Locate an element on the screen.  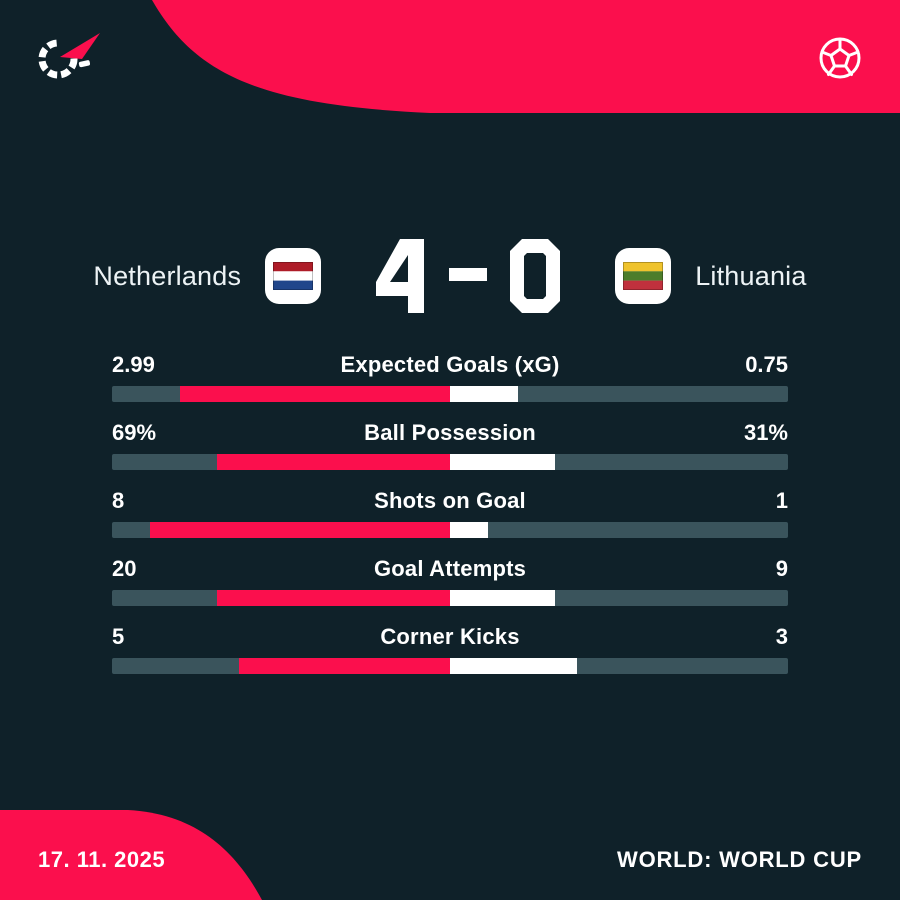
stat-label: Expected Goals (xG) is located at coordinates (450, 364).